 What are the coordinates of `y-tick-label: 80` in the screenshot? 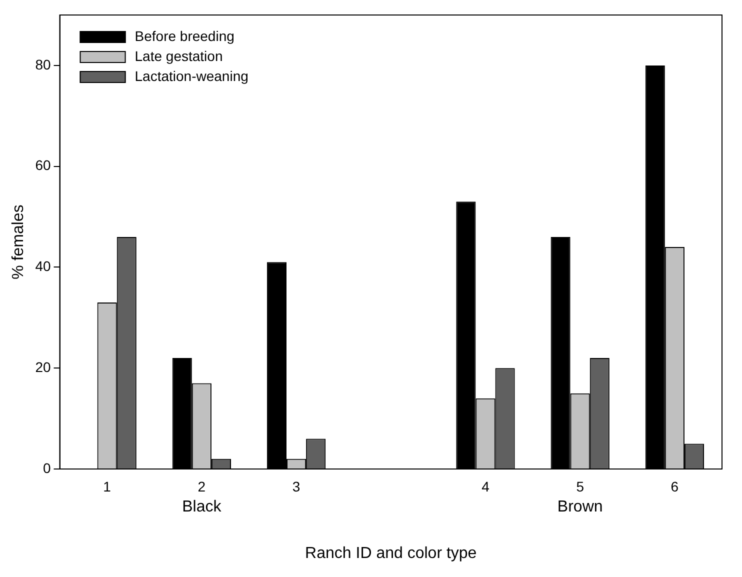 It's located at (43, 64).